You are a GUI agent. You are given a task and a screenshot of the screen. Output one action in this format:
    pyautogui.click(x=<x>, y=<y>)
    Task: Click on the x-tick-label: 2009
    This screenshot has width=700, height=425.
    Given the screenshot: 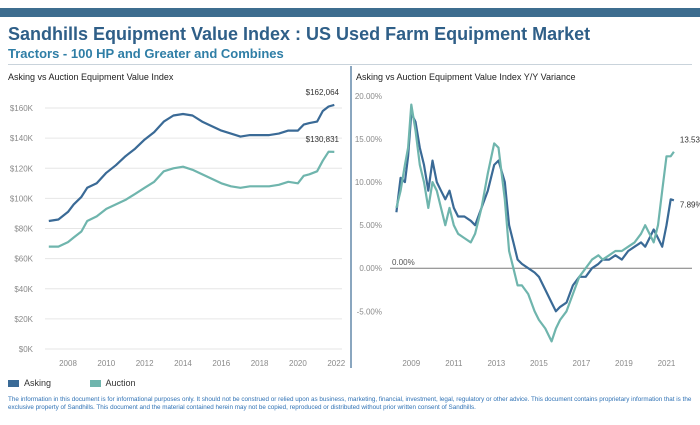 What is the action you would take?
    pyautogui.click(x=411, y=363)
    